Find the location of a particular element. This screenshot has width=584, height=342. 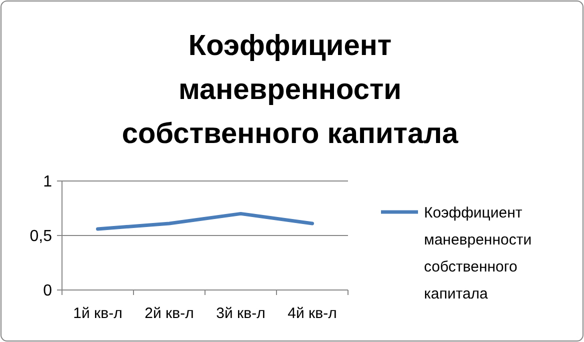

x-tick-label: 2й кв-л is located at coordinates (169, 313).